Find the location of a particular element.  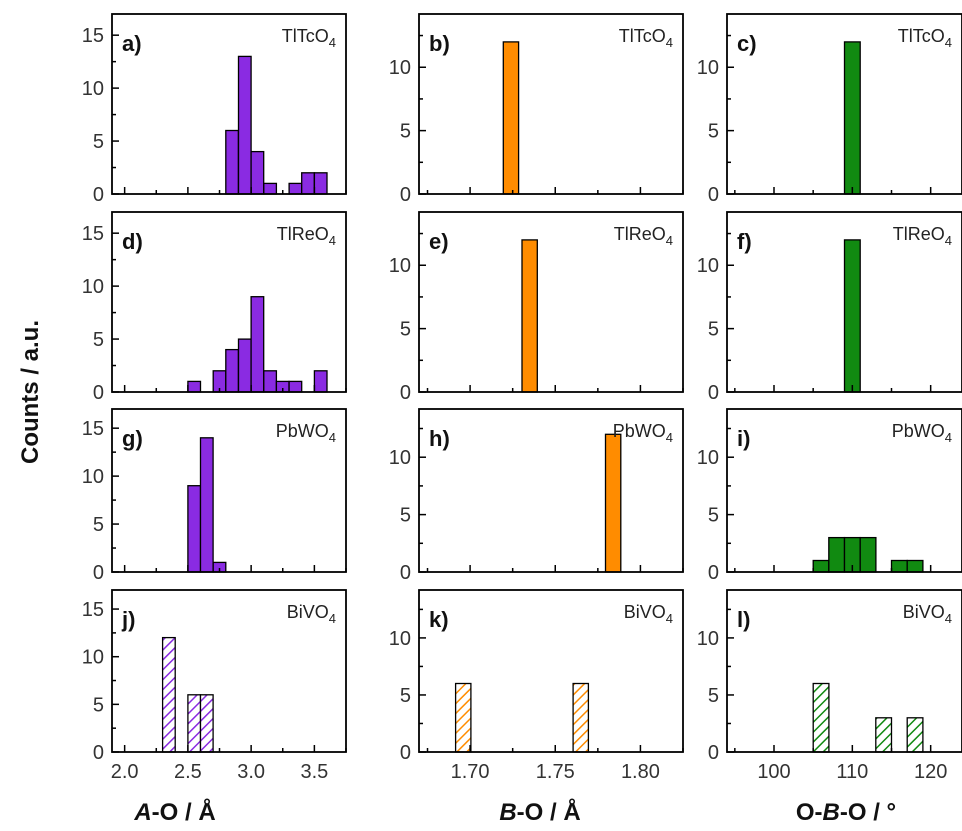

x-axis-title-o-b-o: O-B-O / ° is located at coordinates (846, 812).